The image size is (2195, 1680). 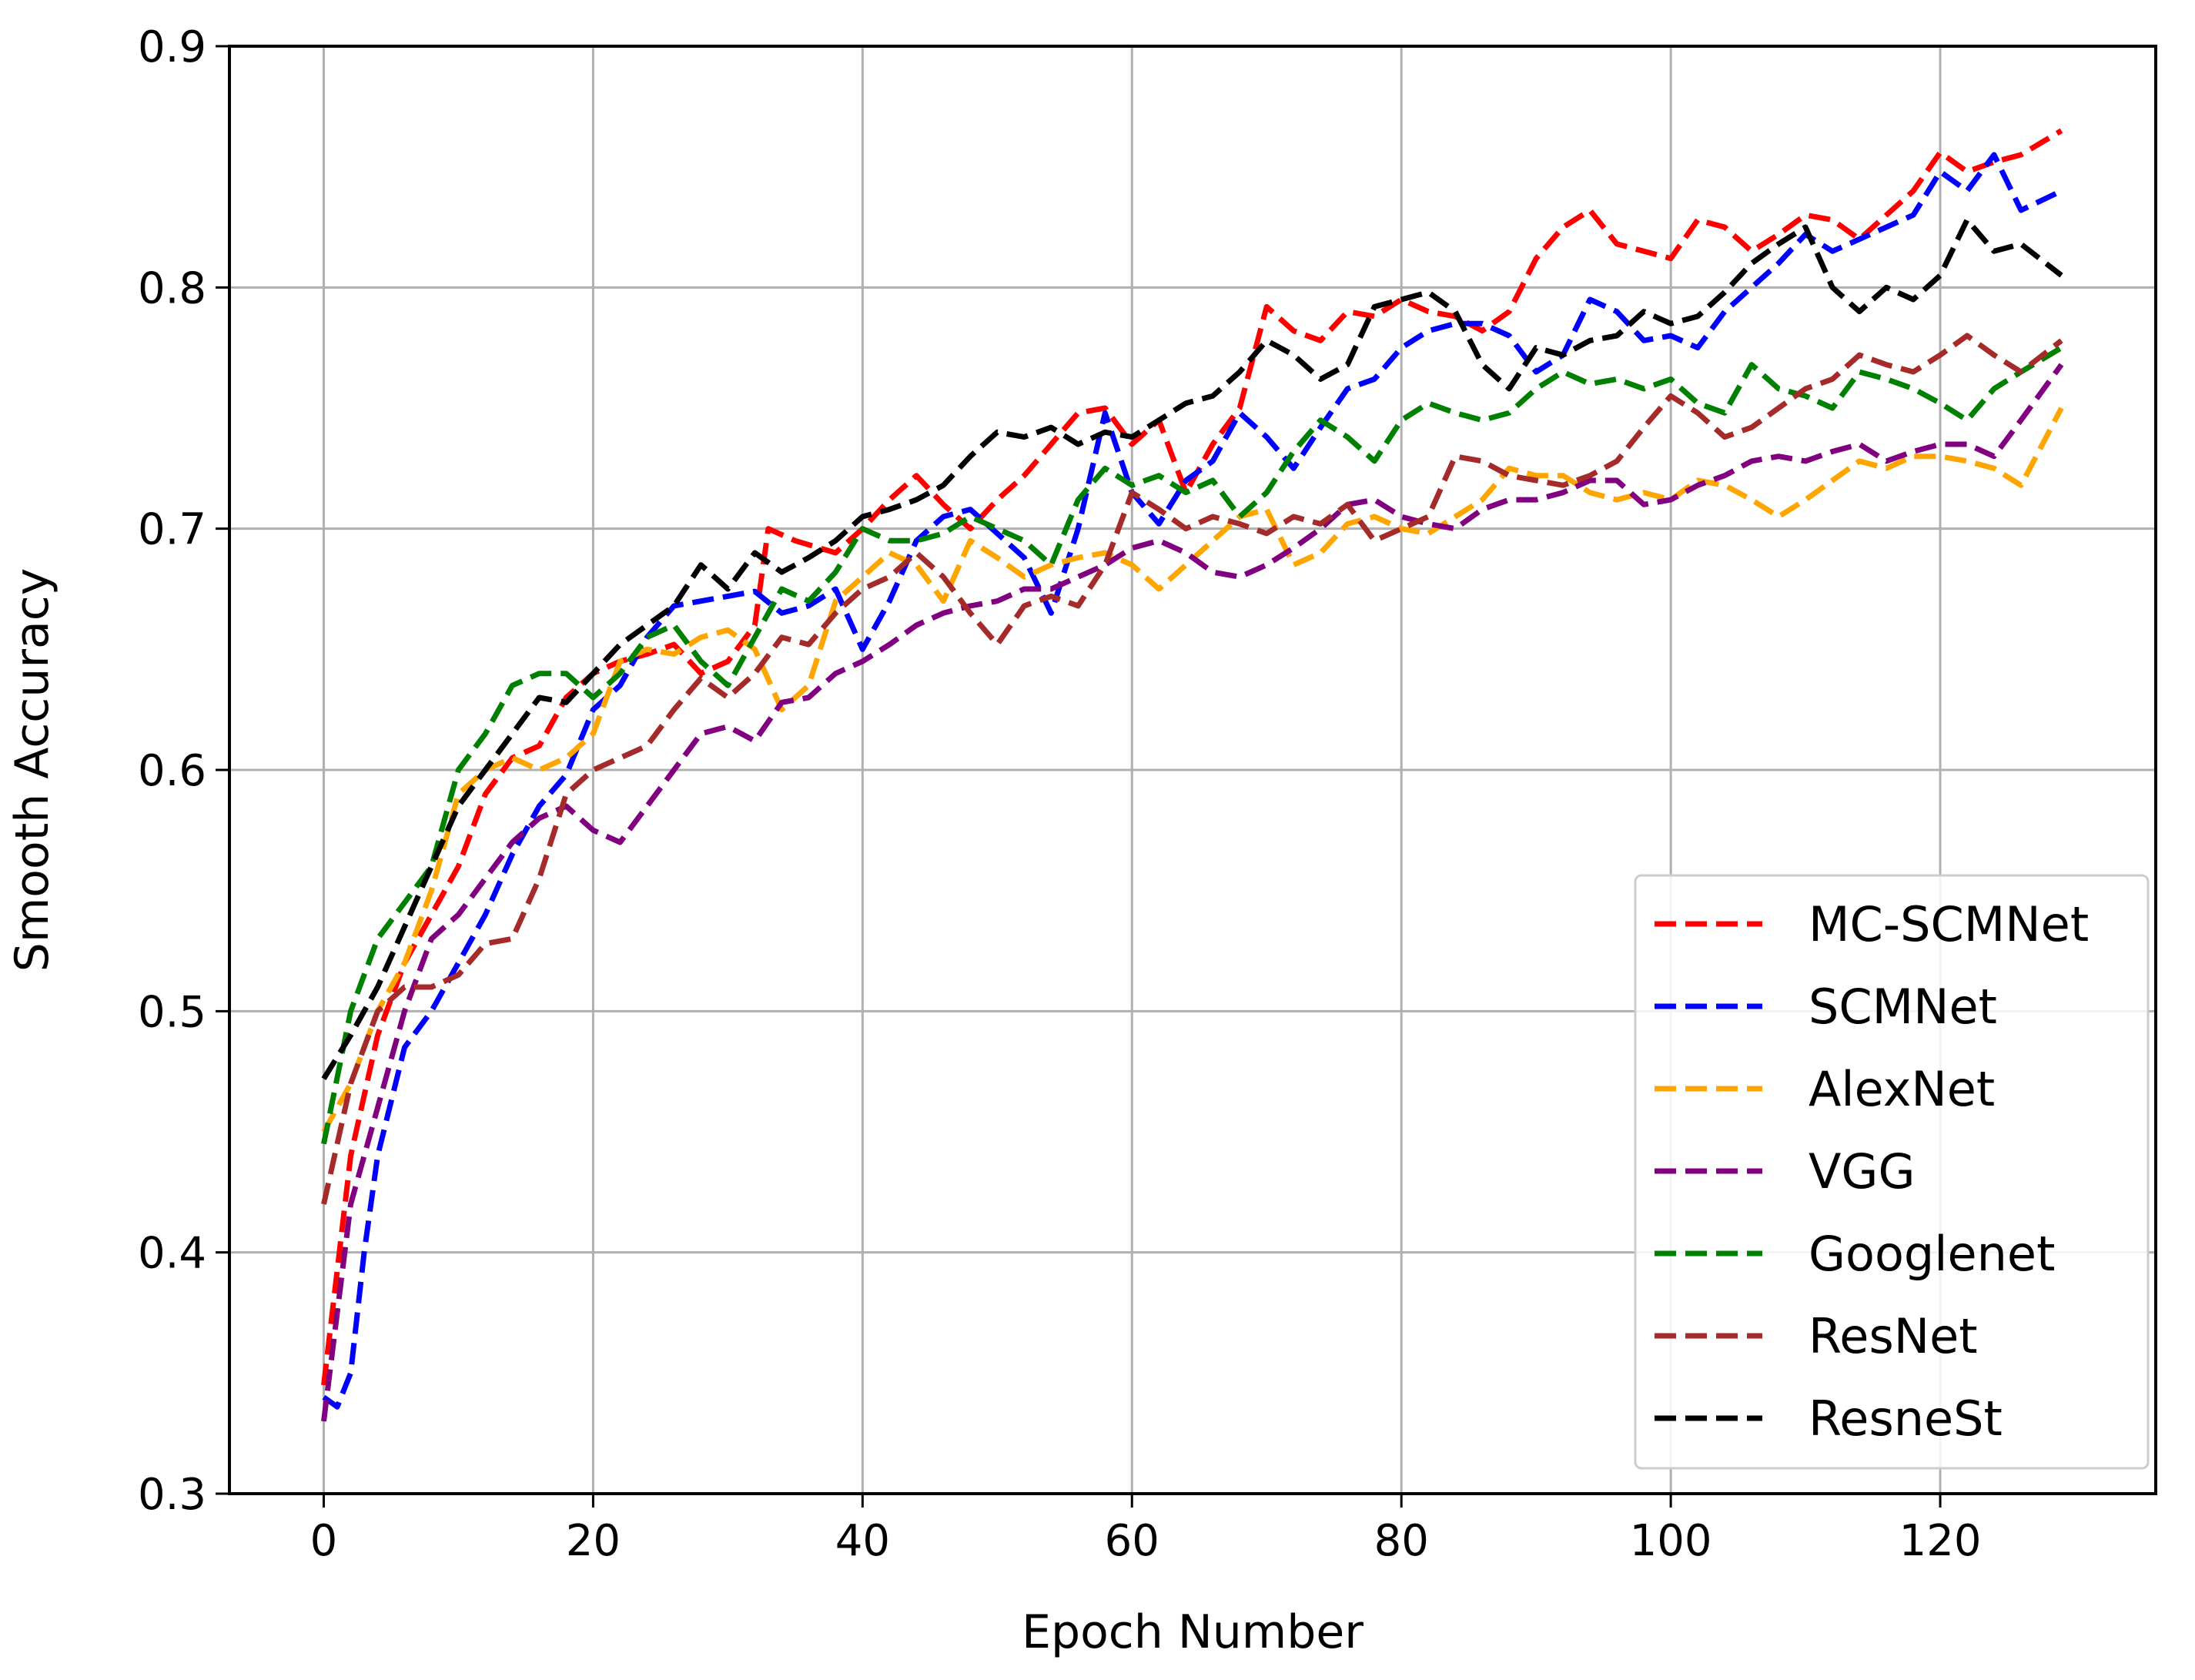 I want to click on y-tick-label: 0.9, so click(x=172, y=47).